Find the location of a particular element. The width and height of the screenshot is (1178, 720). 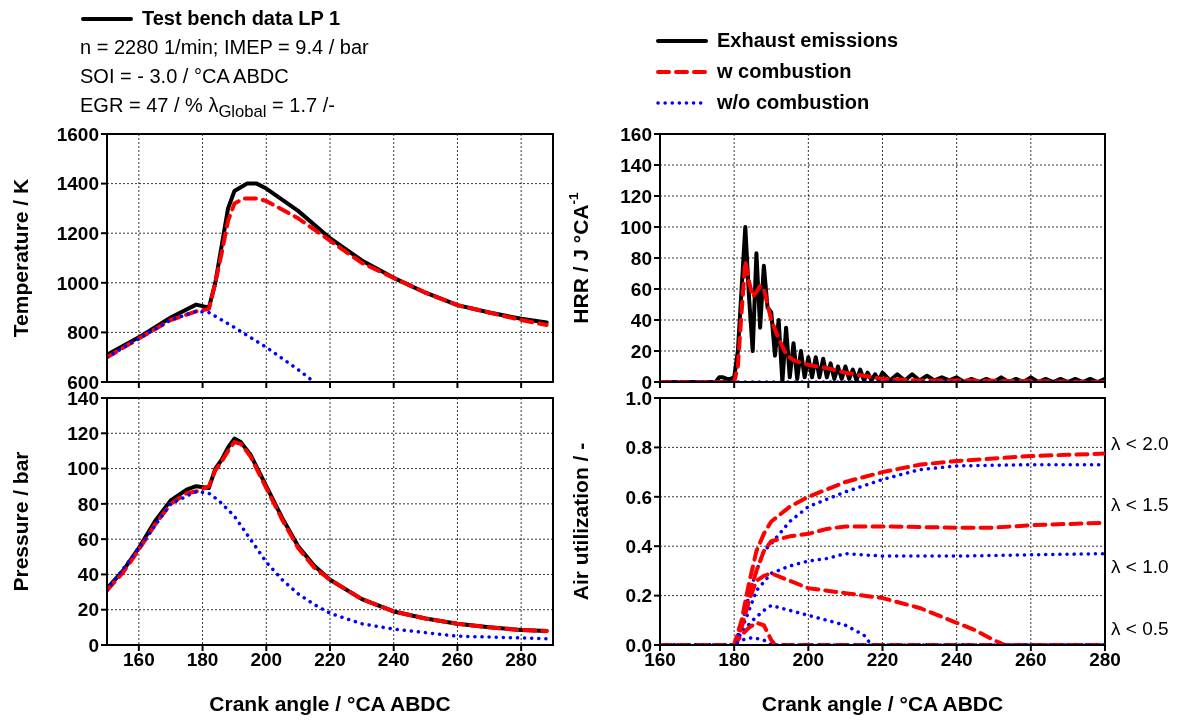

legend-label: w combustion is located at coordinates (784, 71).